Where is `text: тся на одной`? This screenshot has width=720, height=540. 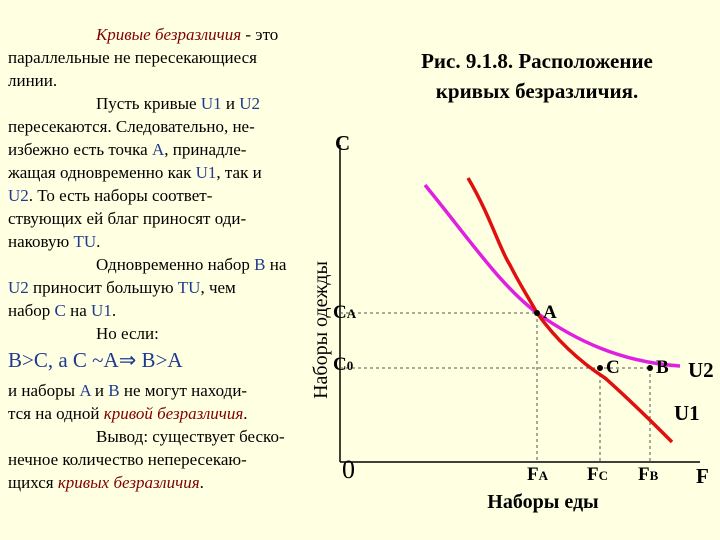 text: тся на одной is located at coordinates (56, 413).